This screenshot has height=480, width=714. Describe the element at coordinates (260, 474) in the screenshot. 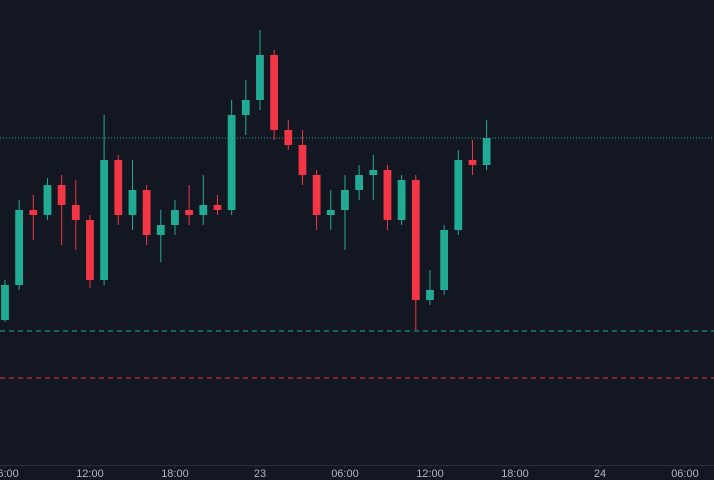

I see `x-tick-label: 23` at that location.